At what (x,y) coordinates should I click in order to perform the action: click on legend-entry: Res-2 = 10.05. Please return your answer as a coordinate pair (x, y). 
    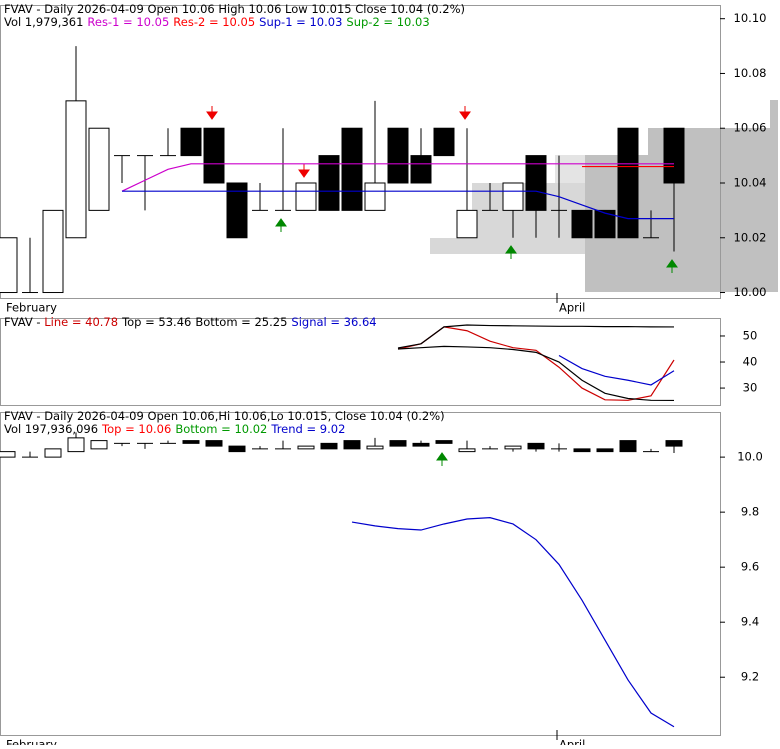
    Looking at the image, I should click on (214, 22).